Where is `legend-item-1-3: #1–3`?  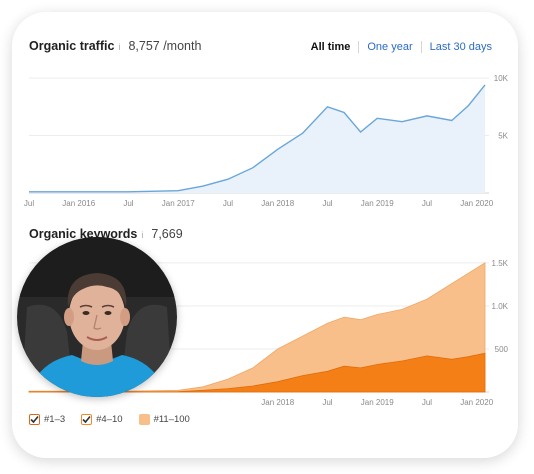 legend-item-1-3: #1–3 is located at coordinates (47, 419).